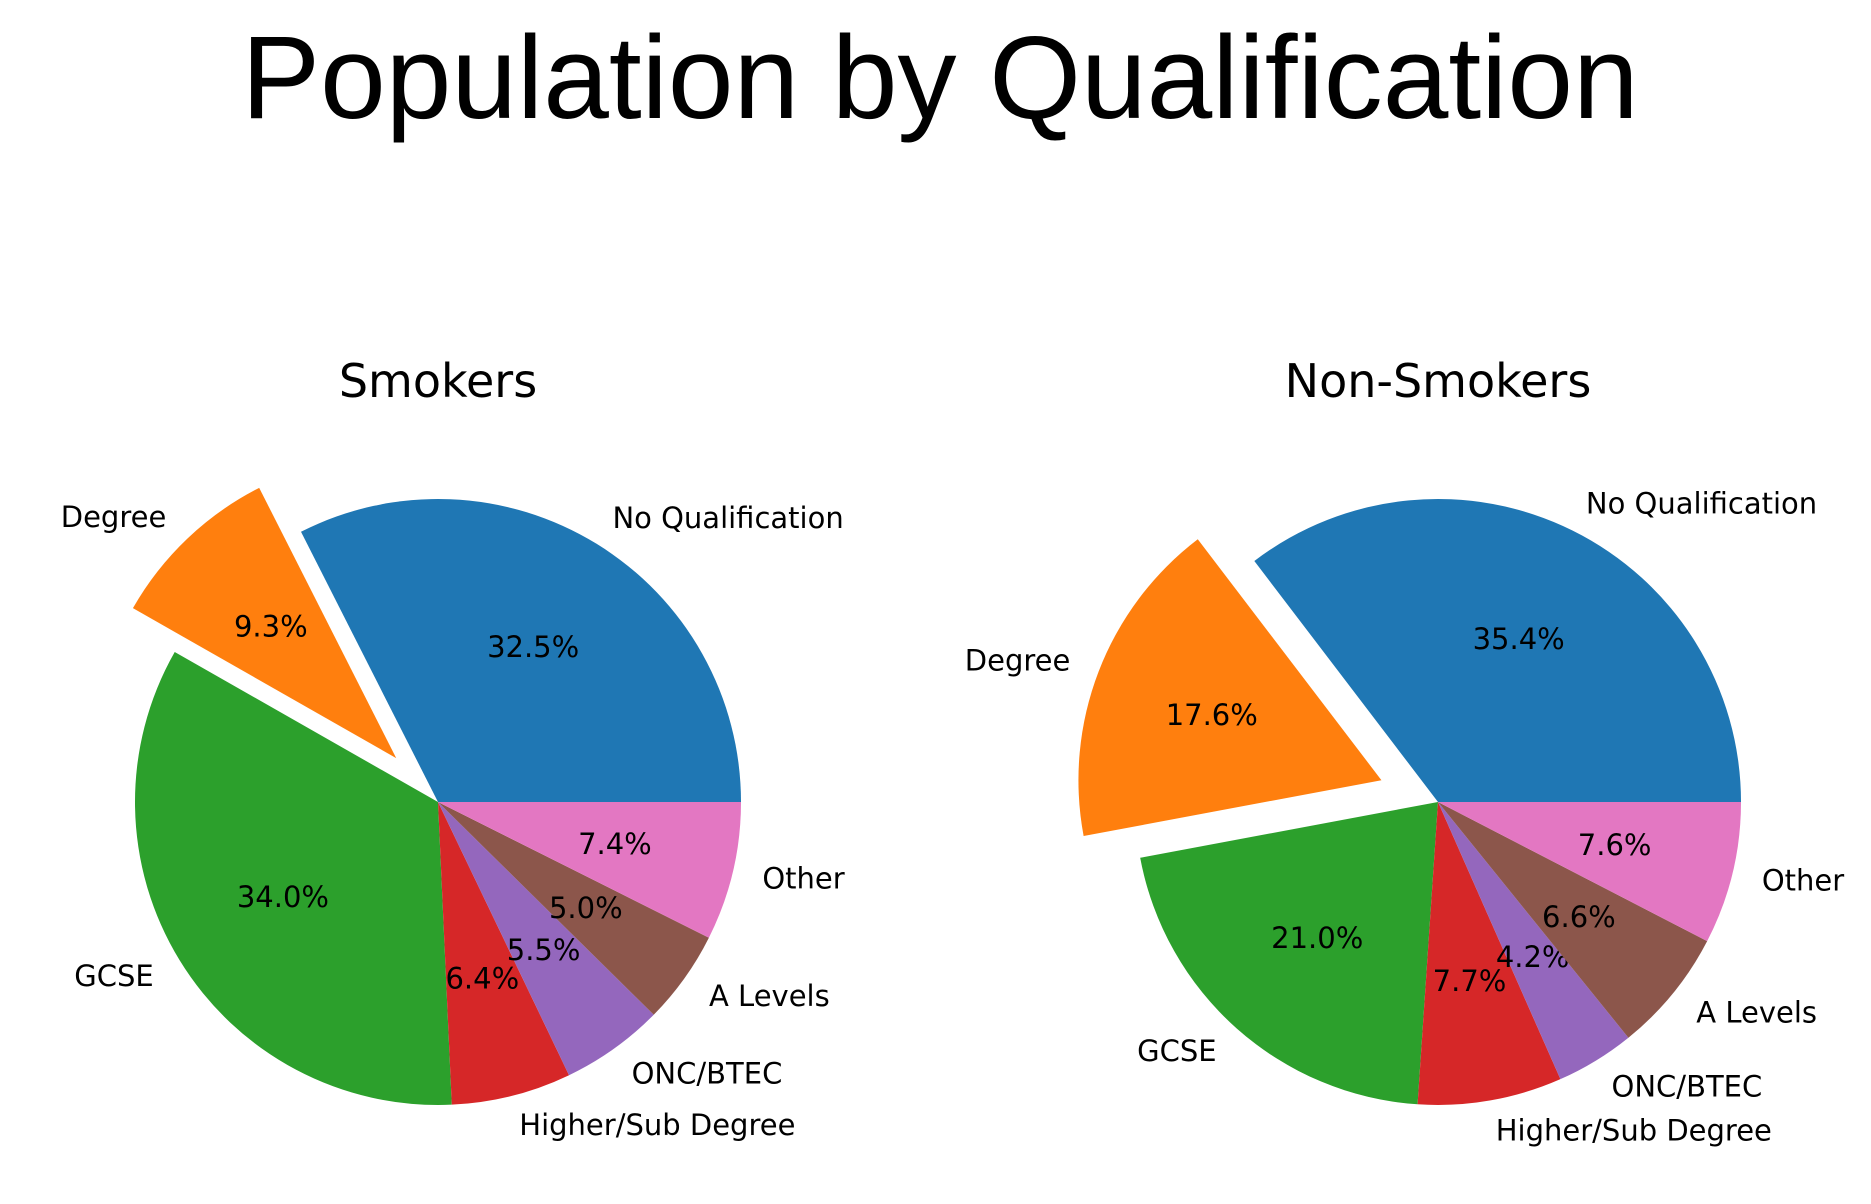  Describe the element at coordinates (533, 647) in the screenshot. I see `pct-label-smokers-no-qualification: 32.5%` at that location.